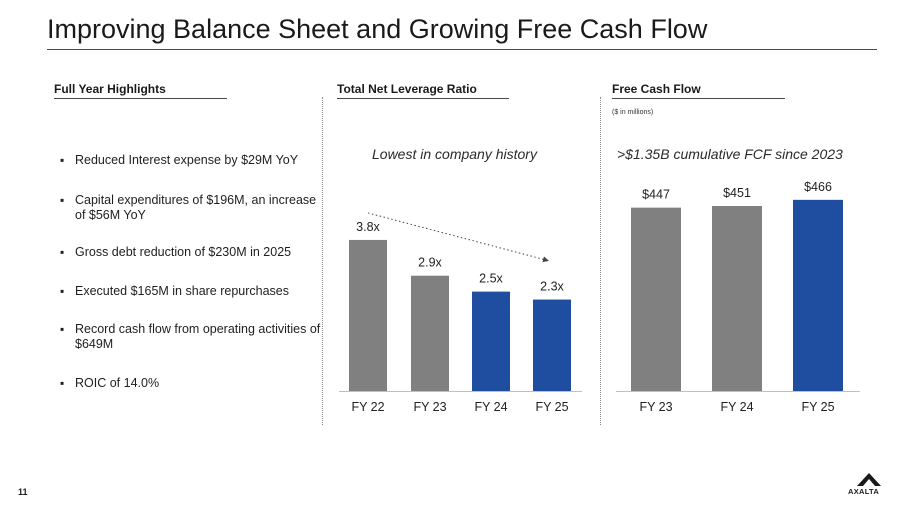  What do you see at coordinates (633, 112) in the screenshot?
I see `fcf-units-note: ($ in millions)` at bounding box center [633, 112].